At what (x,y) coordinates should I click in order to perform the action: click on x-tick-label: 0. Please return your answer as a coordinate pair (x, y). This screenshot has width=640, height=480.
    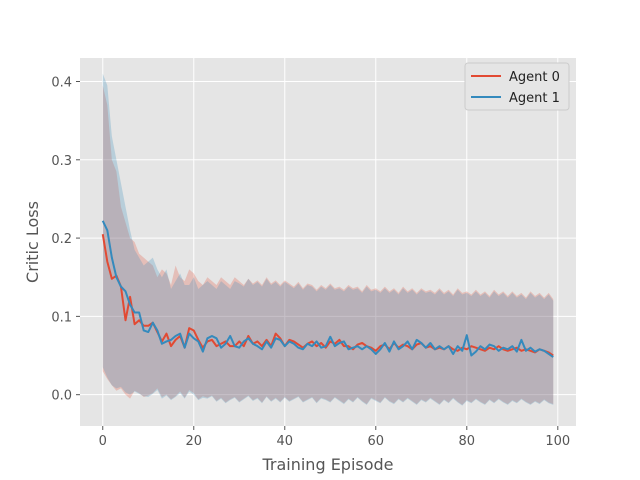
    Looking at the image, I should click on (103, 441).